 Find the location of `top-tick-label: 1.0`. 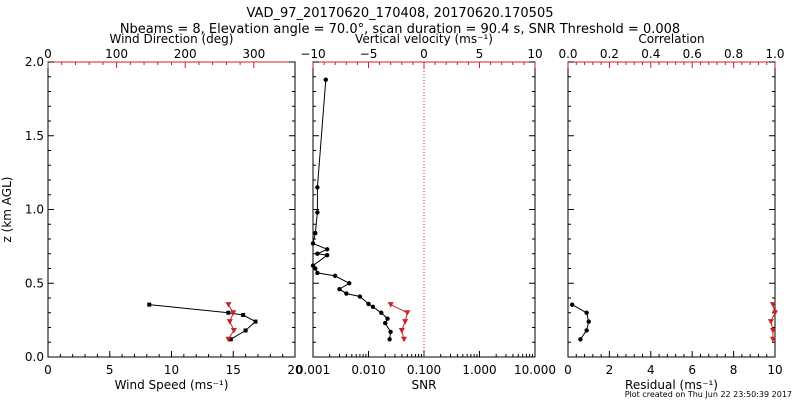

top-tick-label: 1.0 is located at coordinates (774, 54).